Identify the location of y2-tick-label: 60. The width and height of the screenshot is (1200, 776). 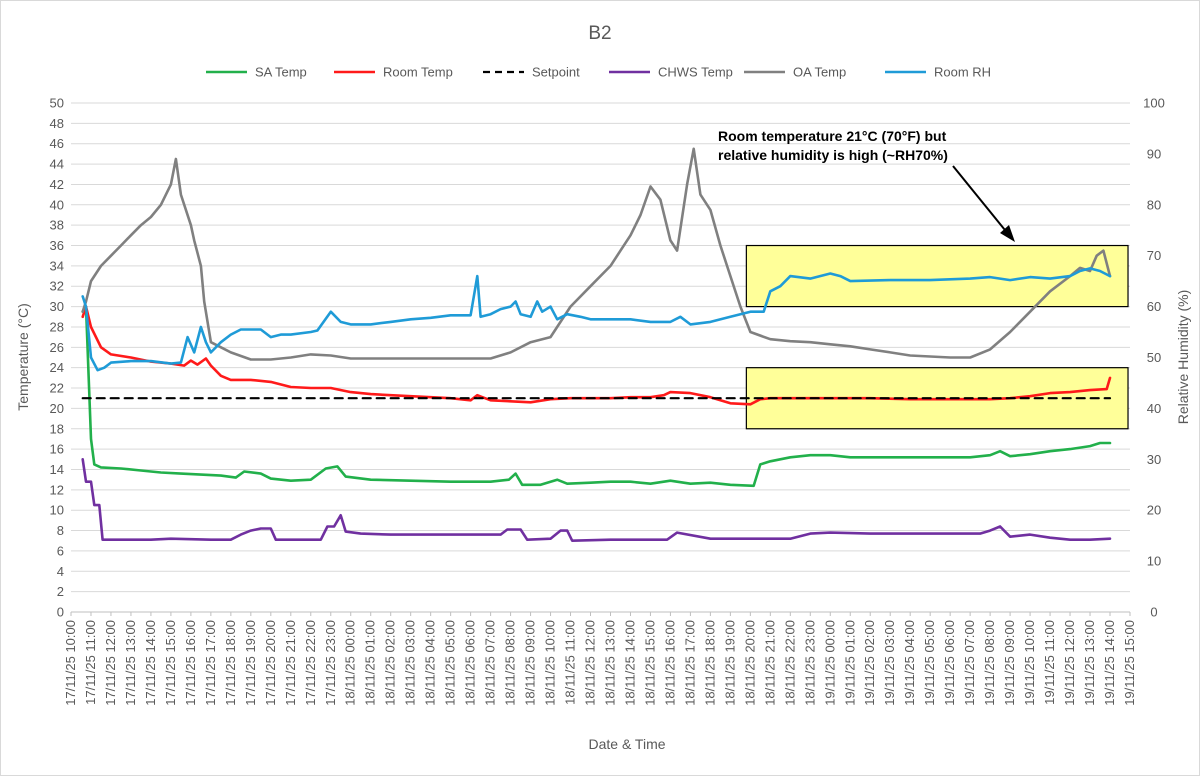
(1154, 306).